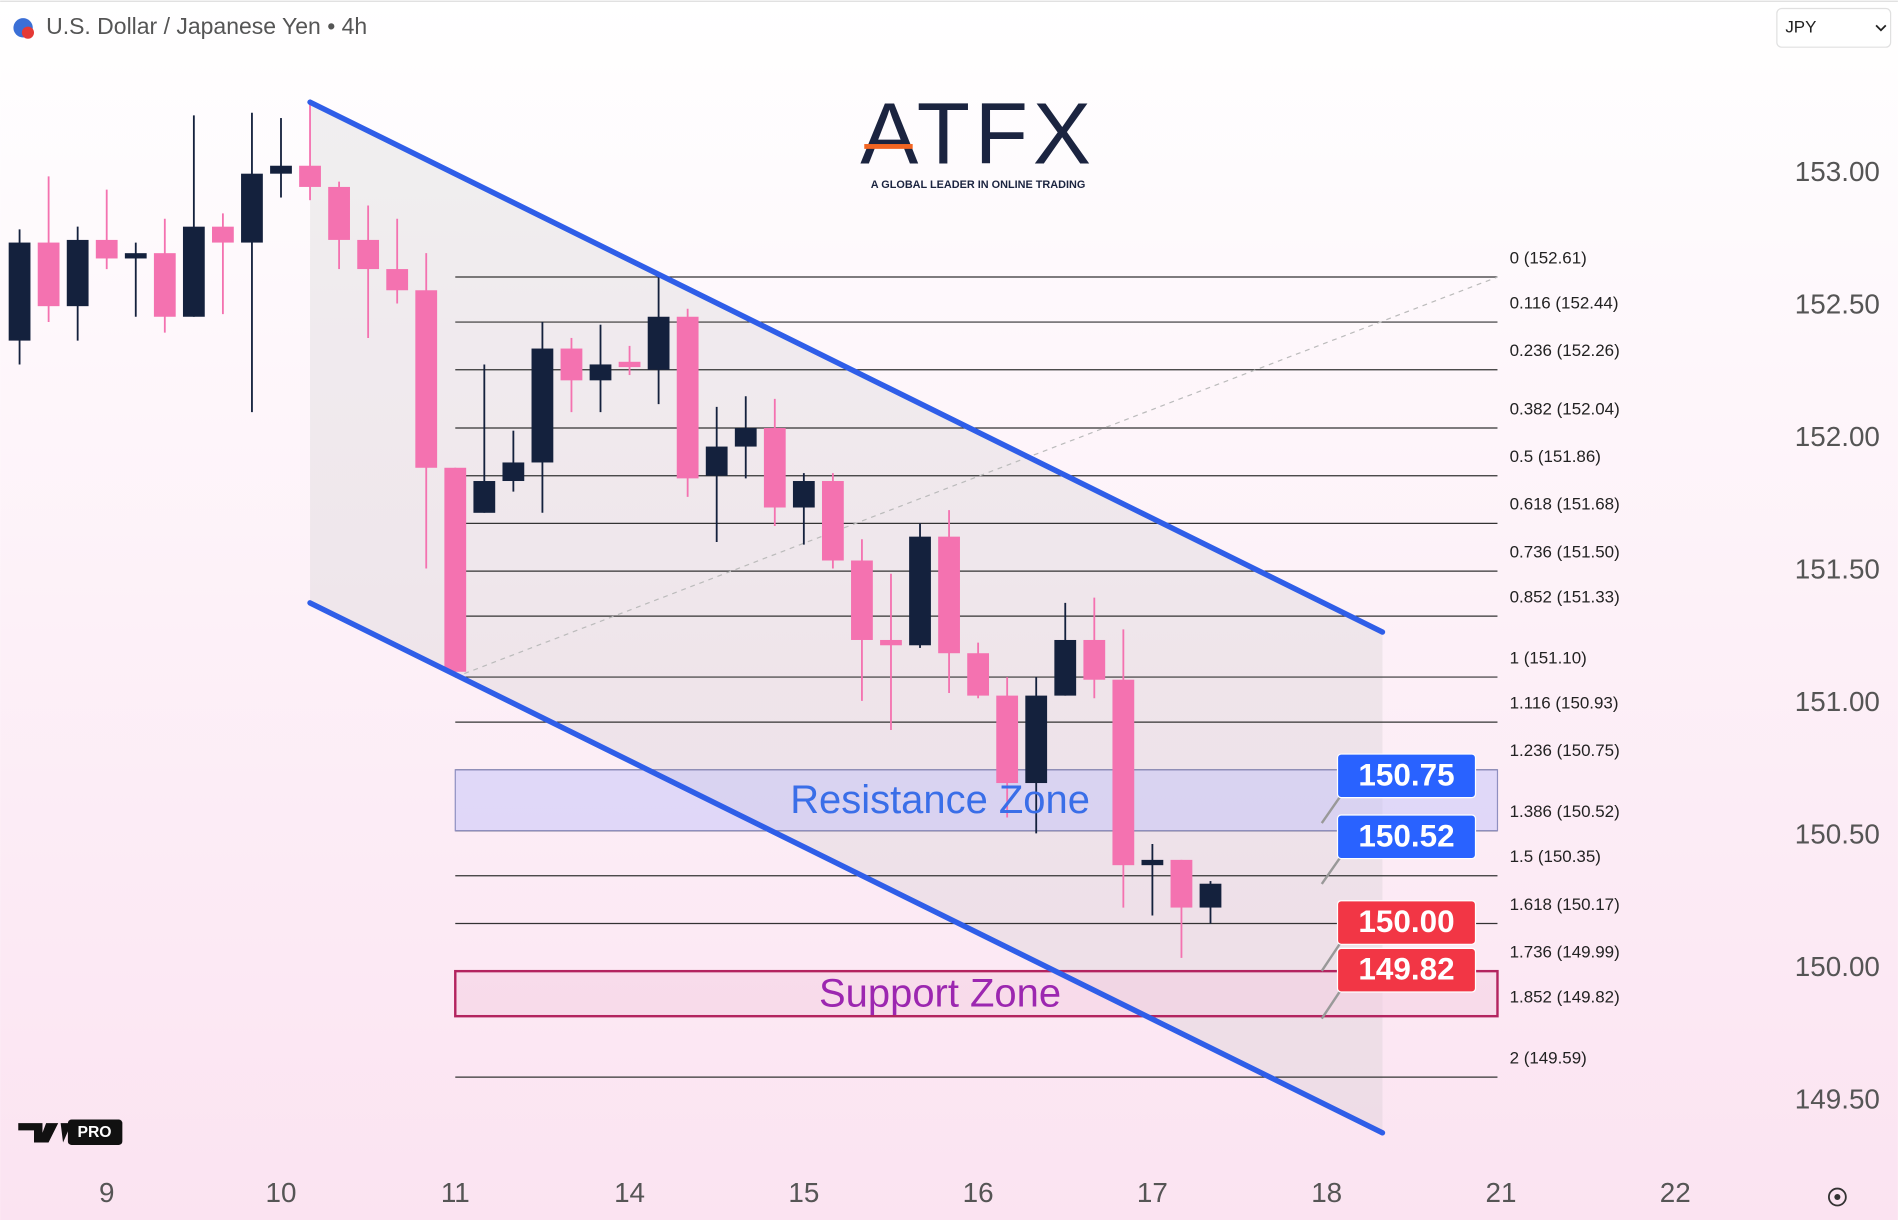 The height and width of the screenshot is (1220, 1898). Describe the element at coordinates (1837, 171) in the screenshot. I see `y-tick-label: 153.00` at that location.